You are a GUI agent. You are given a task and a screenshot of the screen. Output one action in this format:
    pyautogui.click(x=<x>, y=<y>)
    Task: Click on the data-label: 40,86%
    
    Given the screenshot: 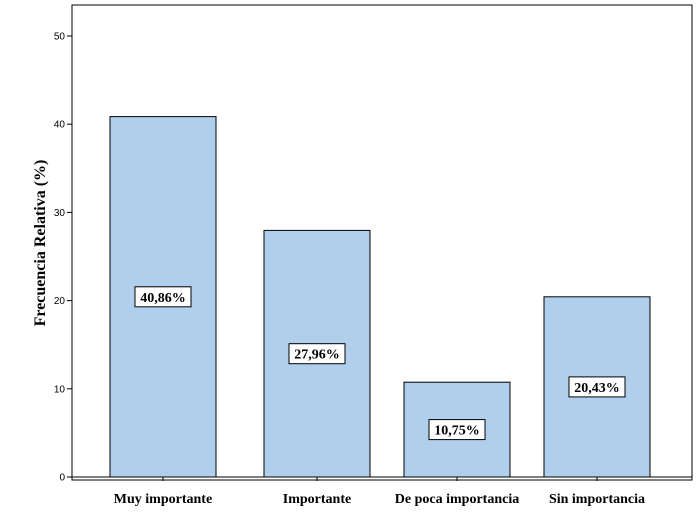 What is the action you would take?
    pyautogui.click(x=163, y=298)
    